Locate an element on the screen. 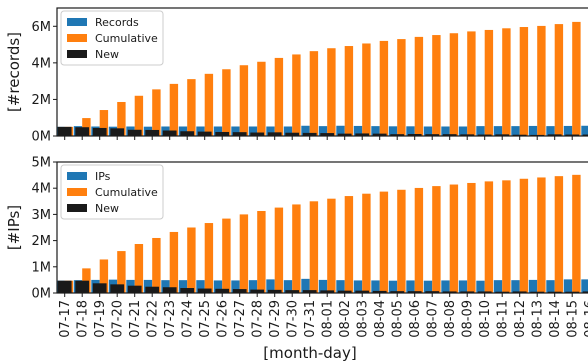 Image resolution: width=588 pixels, height=364 pixels. x-tick-label: 07-28 is located at coordinates (258, 319).